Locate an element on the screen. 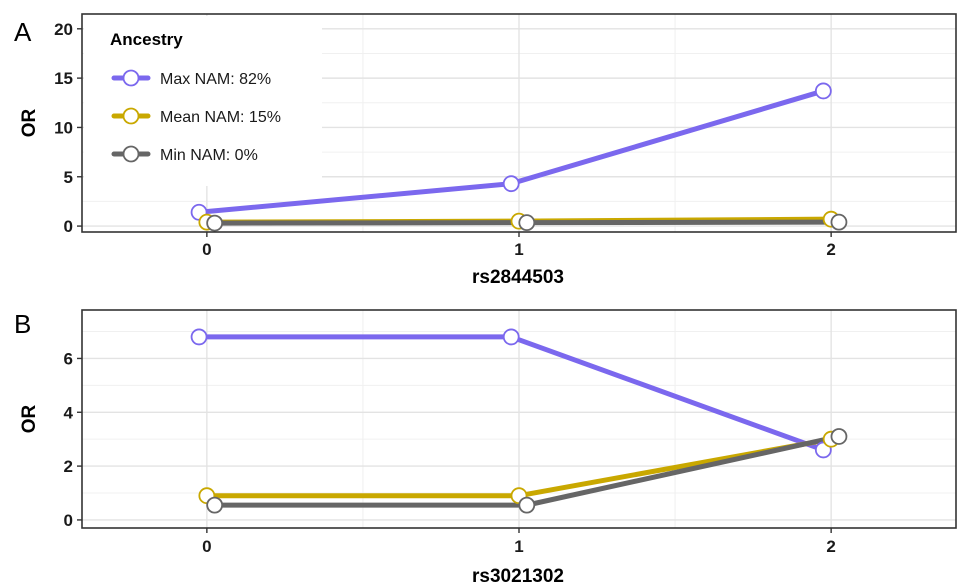 The width and height of the screenshot is (968, 588). panel-letter-b: B is located at coordinates (22, 324).